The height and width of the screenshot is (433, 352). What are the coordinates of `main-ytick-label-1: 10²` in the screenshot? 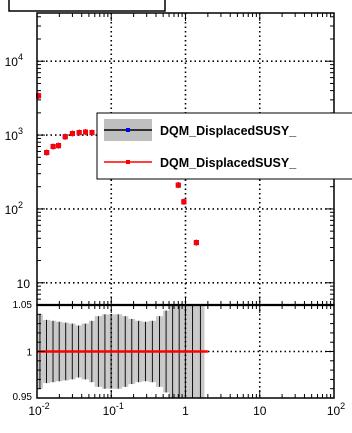 It's located at (14, 208).